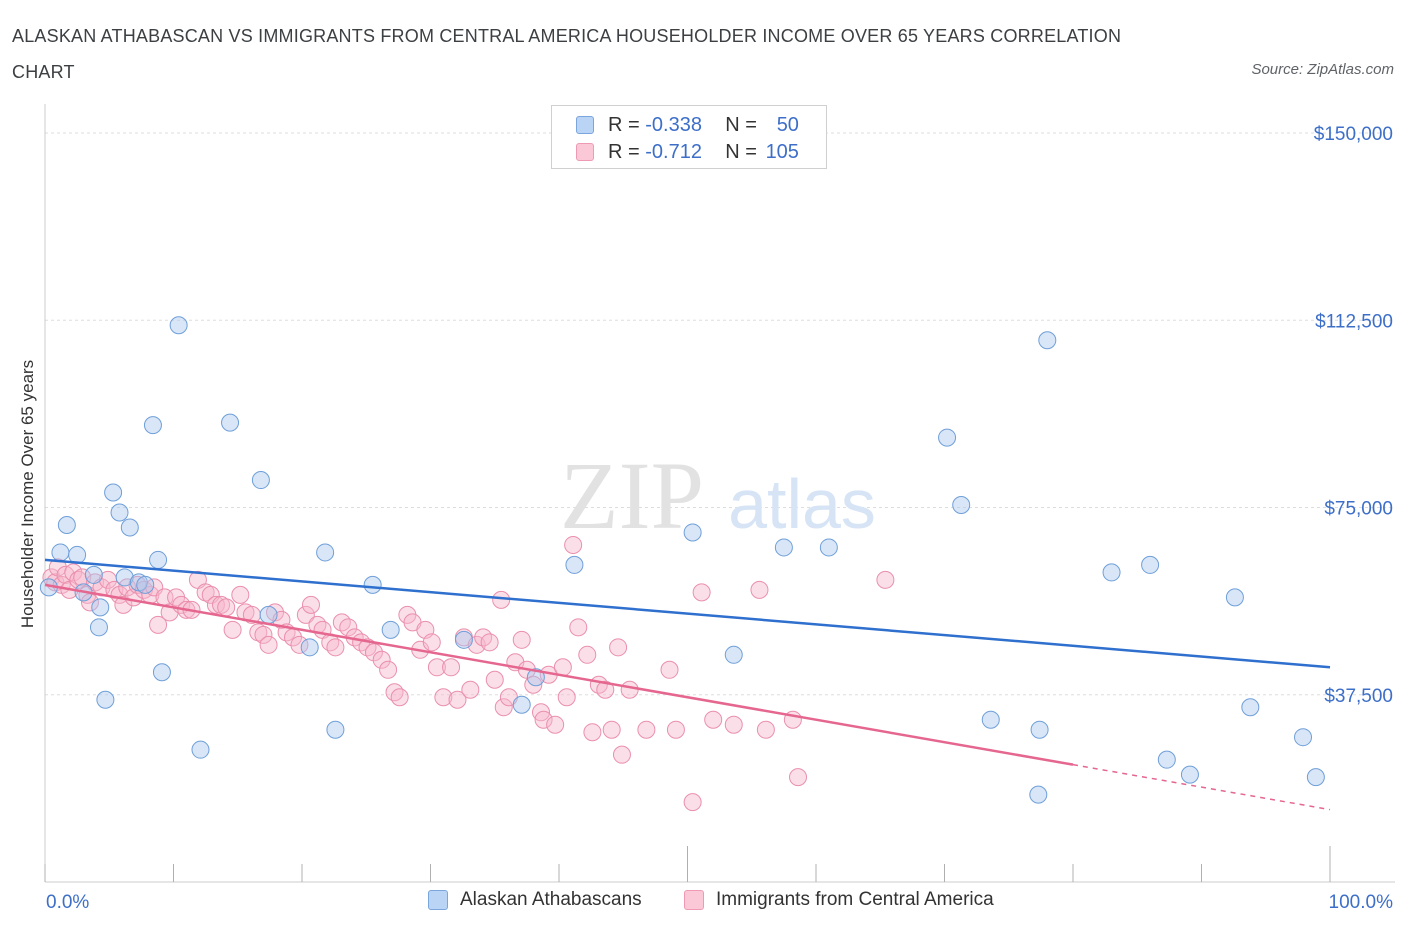 Image resolution: width=1406 pixels, height=930 pixels. Describe the element at coordinates (1201, 787) in the screenshot. I see `pink-trend-extension` at that location.